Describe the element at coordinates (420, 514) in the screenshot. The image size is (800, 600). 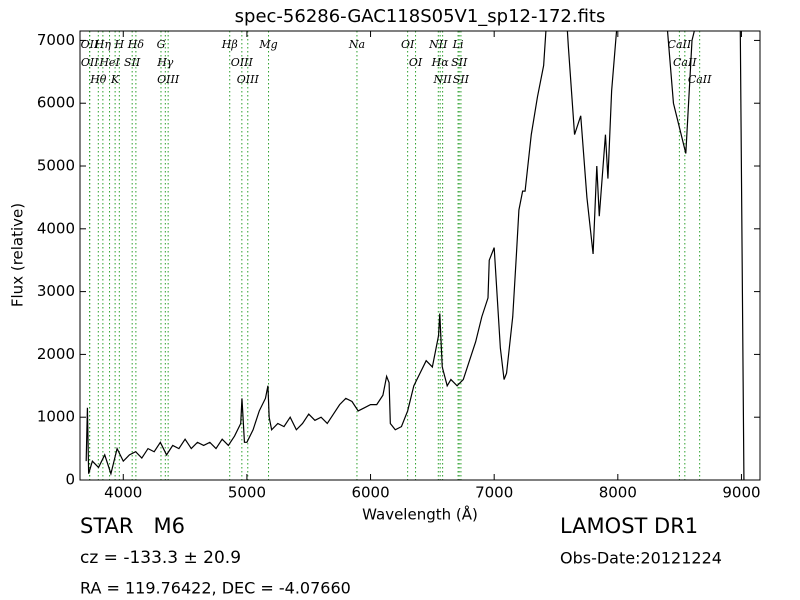
I see `x-axis-label: Wavelength (Å)` at that location.